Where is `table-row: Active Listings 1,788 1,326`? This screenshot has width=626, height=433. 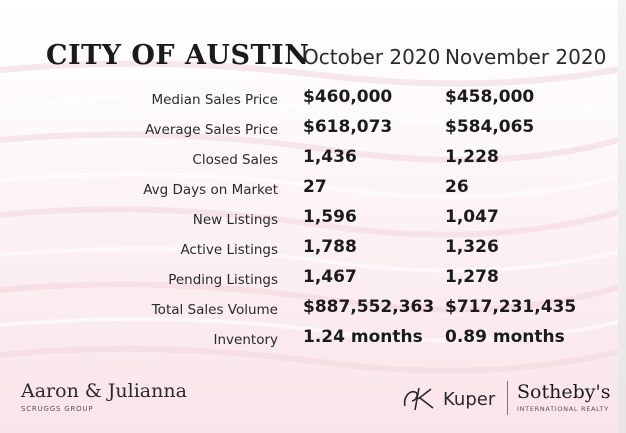 table-row: Active Listings 1,788 1,326 is located at coordinates (310, 252).